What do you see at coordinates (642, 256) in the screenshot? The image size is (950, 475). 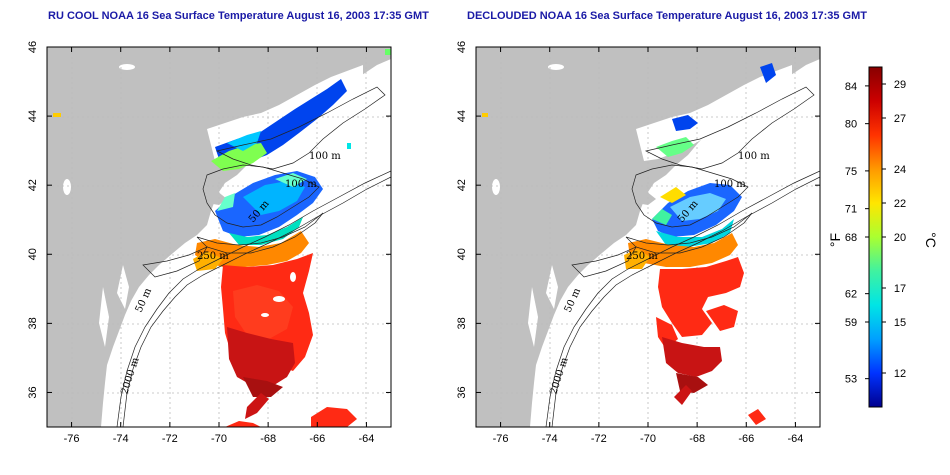 I see `right-contour-label-250: 250 m` at bounding box center [642, 256].